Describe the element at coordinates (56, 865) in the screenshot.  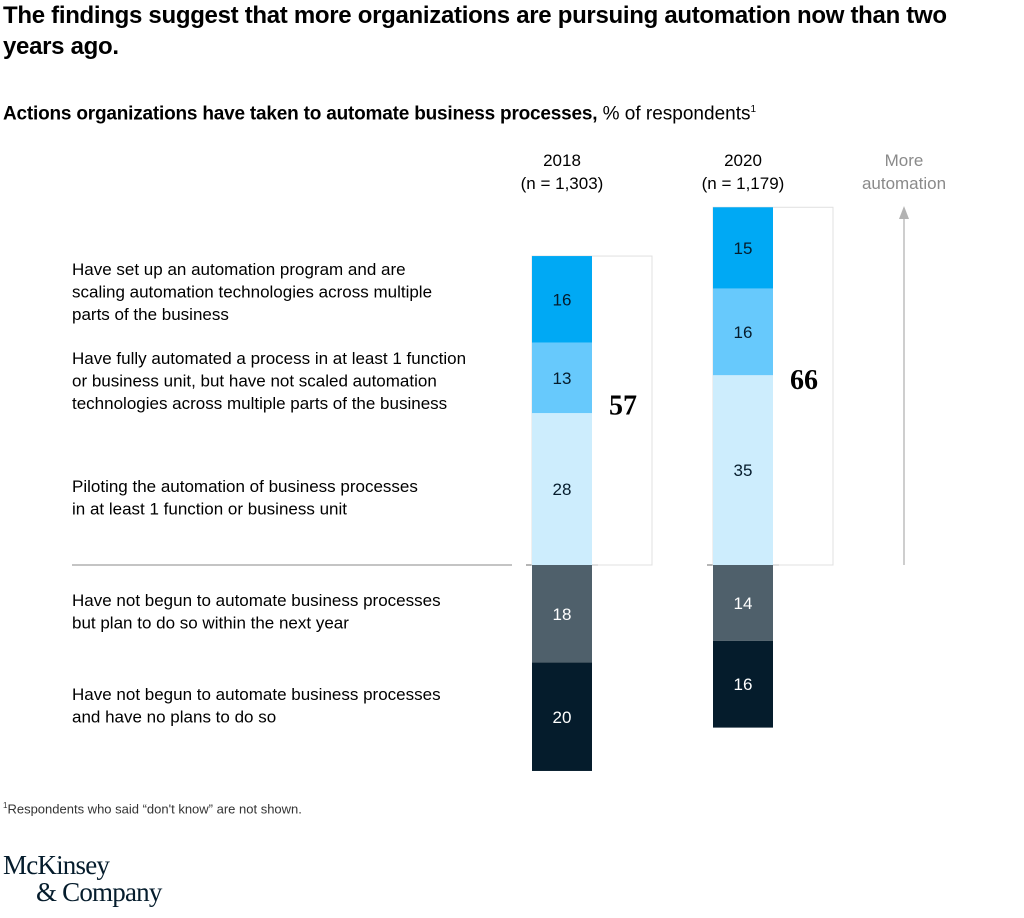
I see `logo-line-1: McKinsey` at that location.